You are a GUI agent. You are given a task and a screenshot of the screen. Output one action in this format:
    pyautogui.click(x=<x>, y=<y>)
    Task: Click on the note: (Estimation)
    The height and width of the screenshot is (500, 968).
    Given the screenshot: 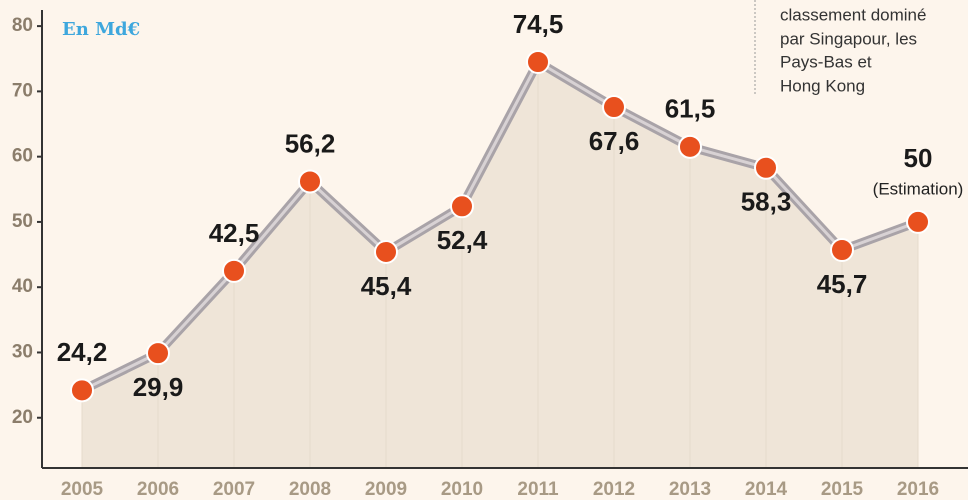 What is the action you would take?
    pyautogui.click(x=918, y=188)
    